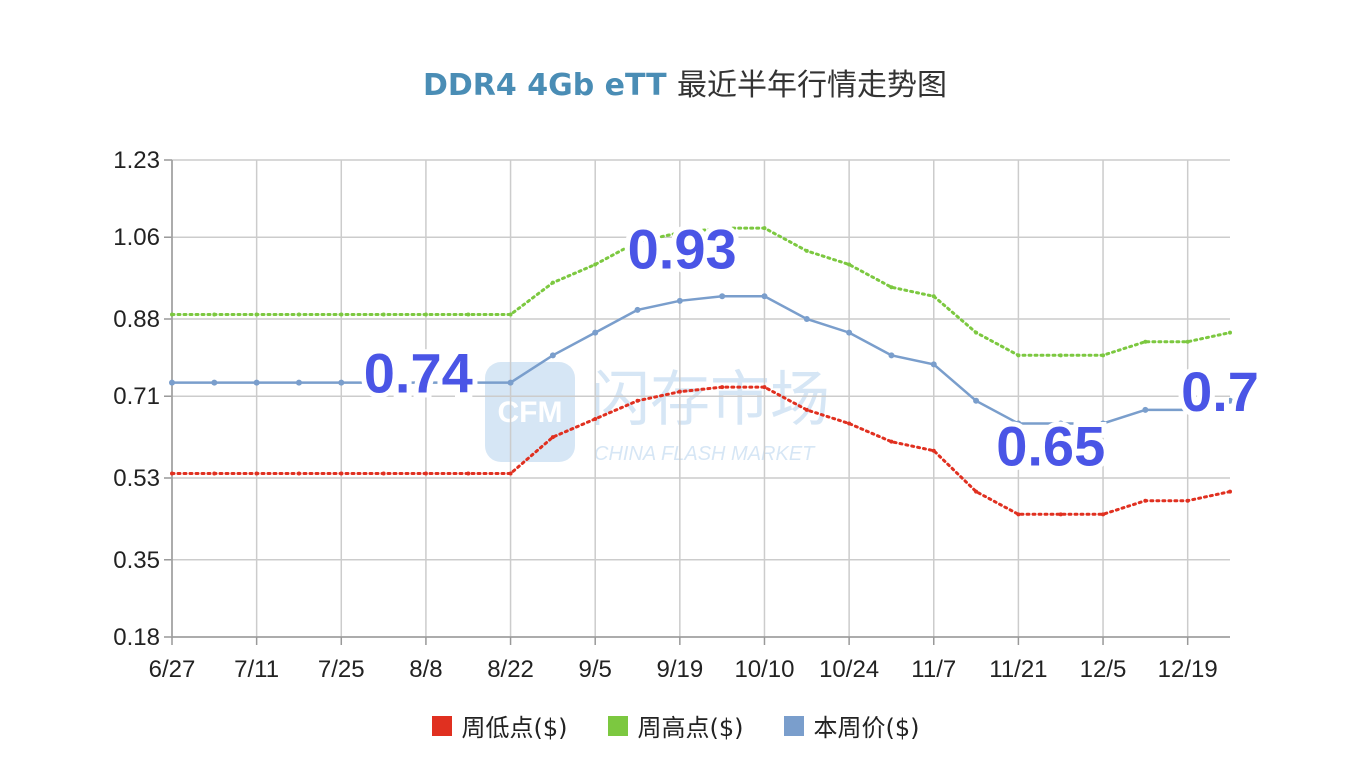  What do you see at coordinates (710, 400) in the screenshot?
I see `watermark-cn: 闪存市场` at bounding box center [710, 400].